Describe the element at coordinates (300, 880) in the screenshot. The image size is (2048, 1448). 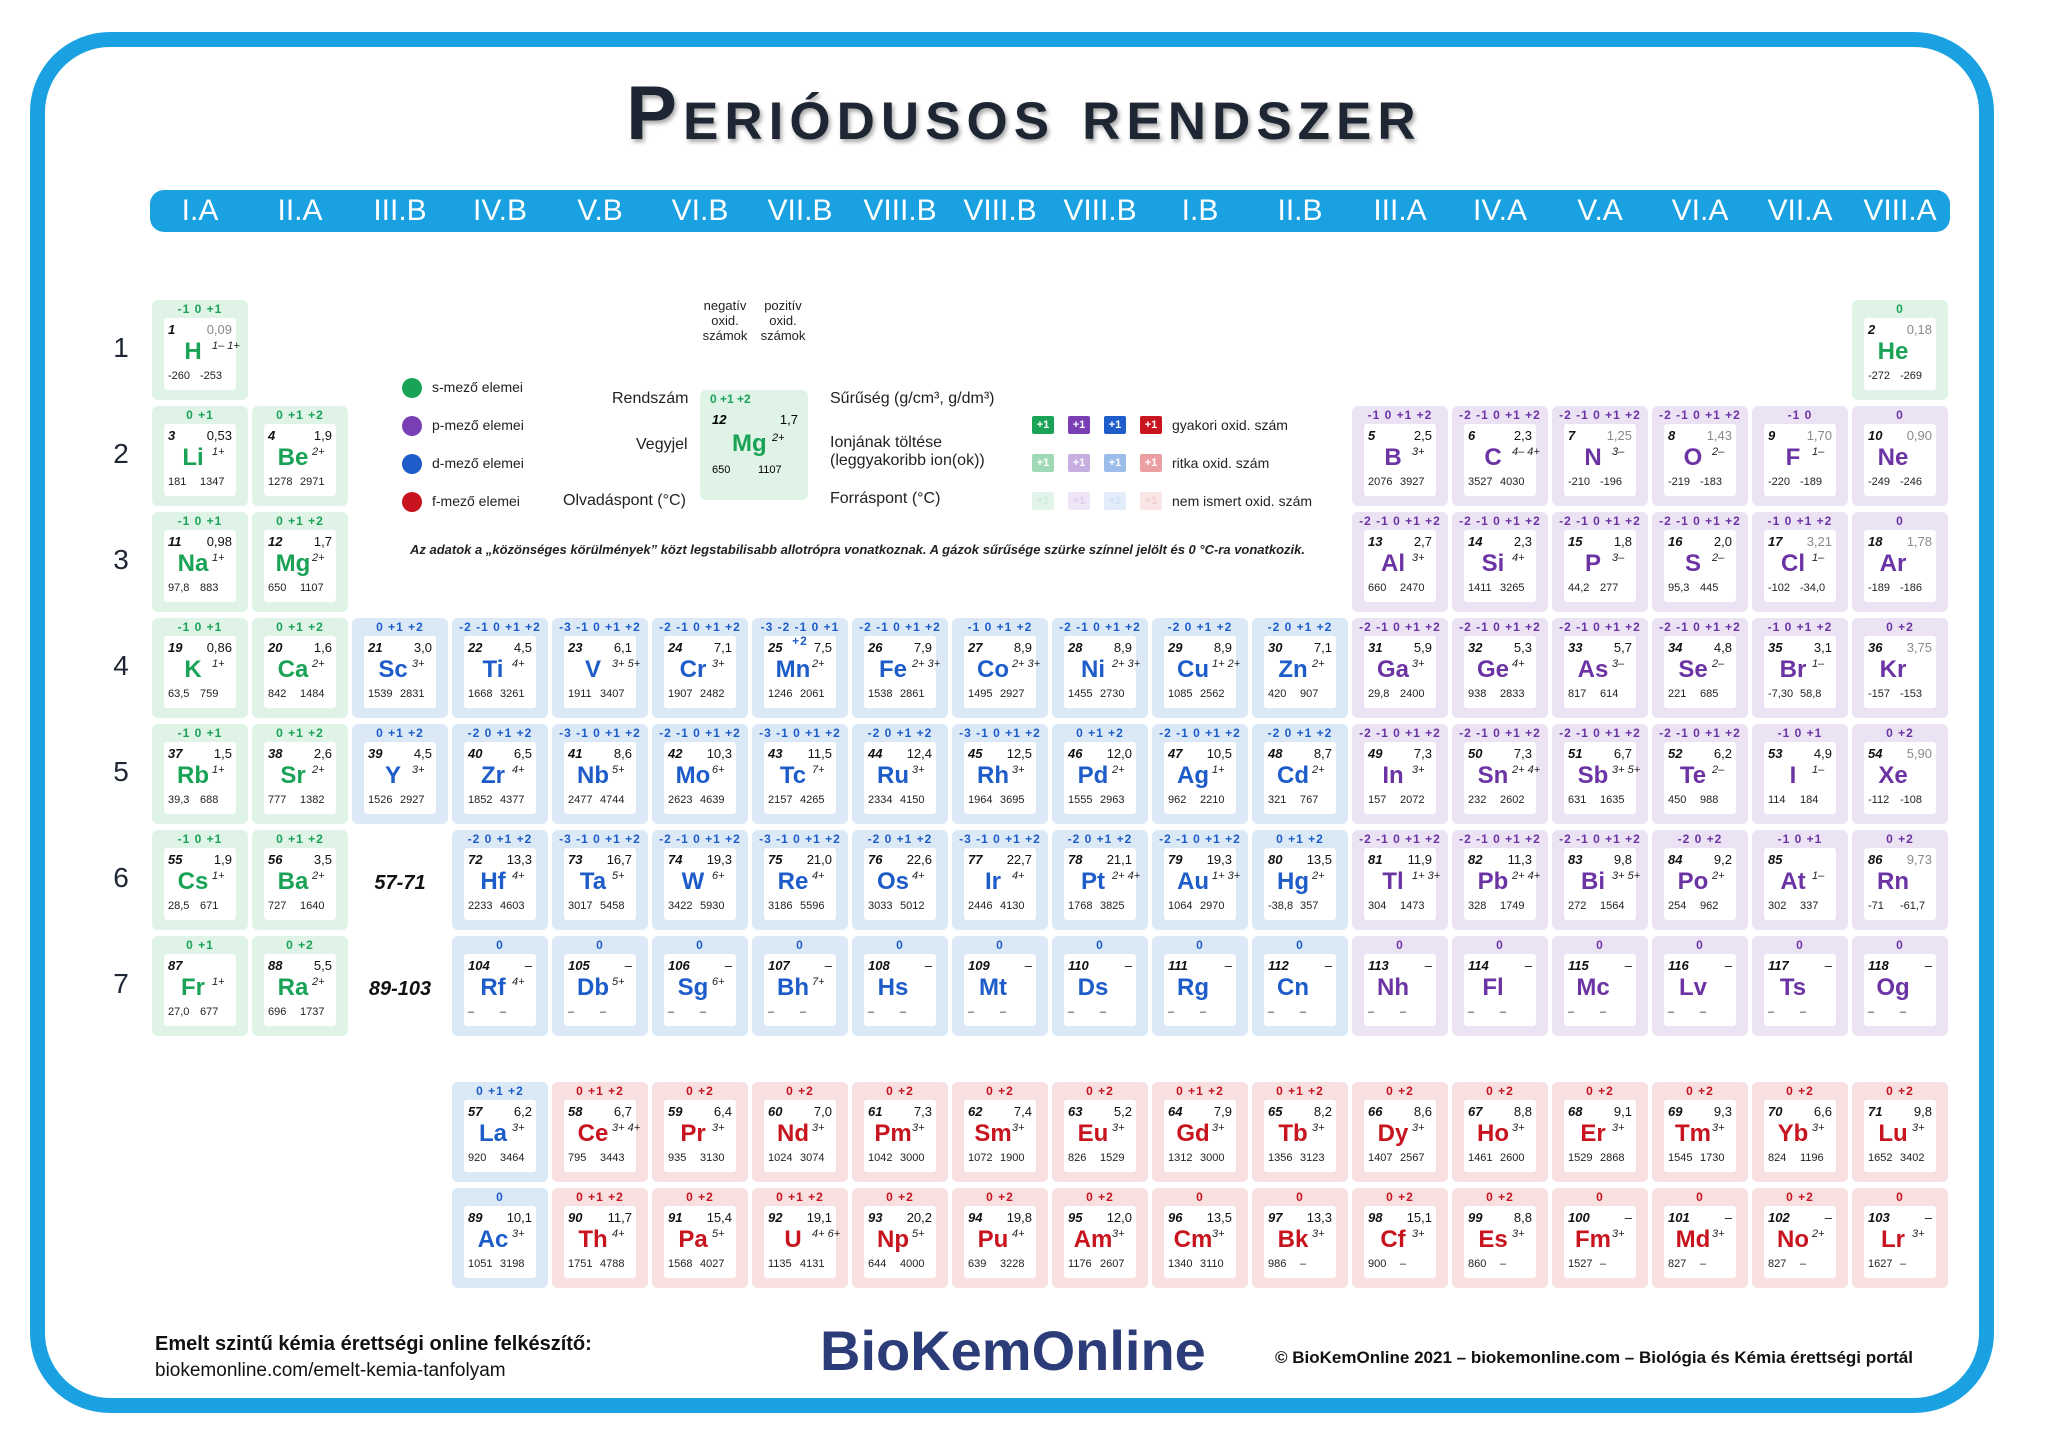
I see `element-cell: 0 +1 +2 56 3,5 Ba 2+ 727 1640` at that location.